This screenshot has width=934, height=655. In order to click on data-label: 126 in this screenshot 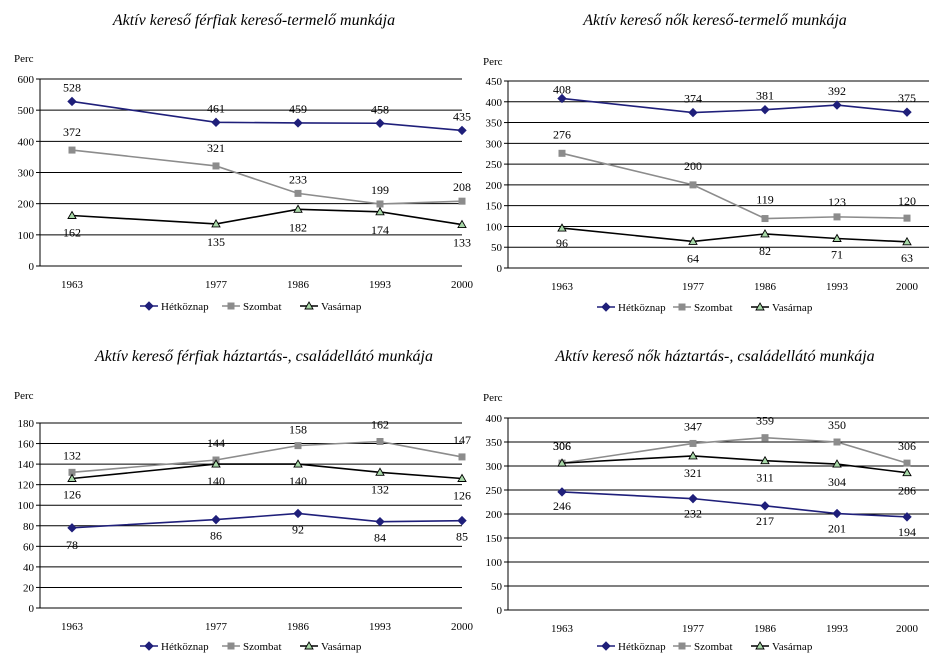, I will do `click(72, 495)`.